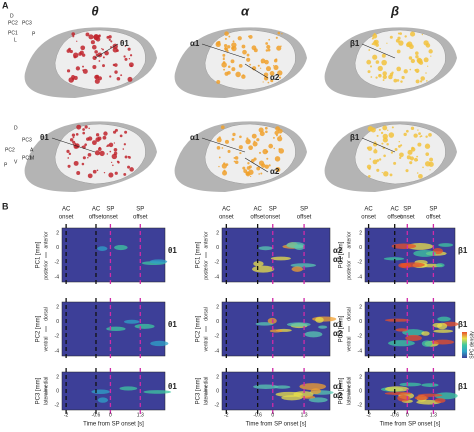 This screenshot has width=474, height=432. Describe the element at coordinates (13, 33) in the screenshot. I see `label: PC1` at that location.